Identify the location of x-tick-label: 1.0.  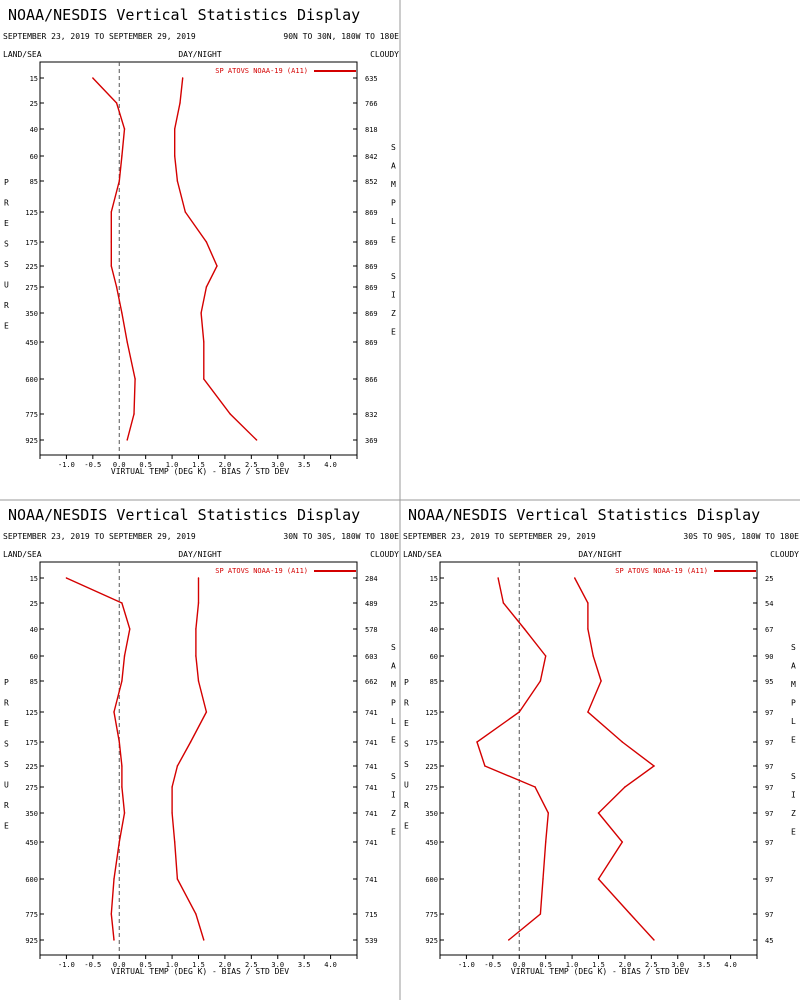
(172, 465).